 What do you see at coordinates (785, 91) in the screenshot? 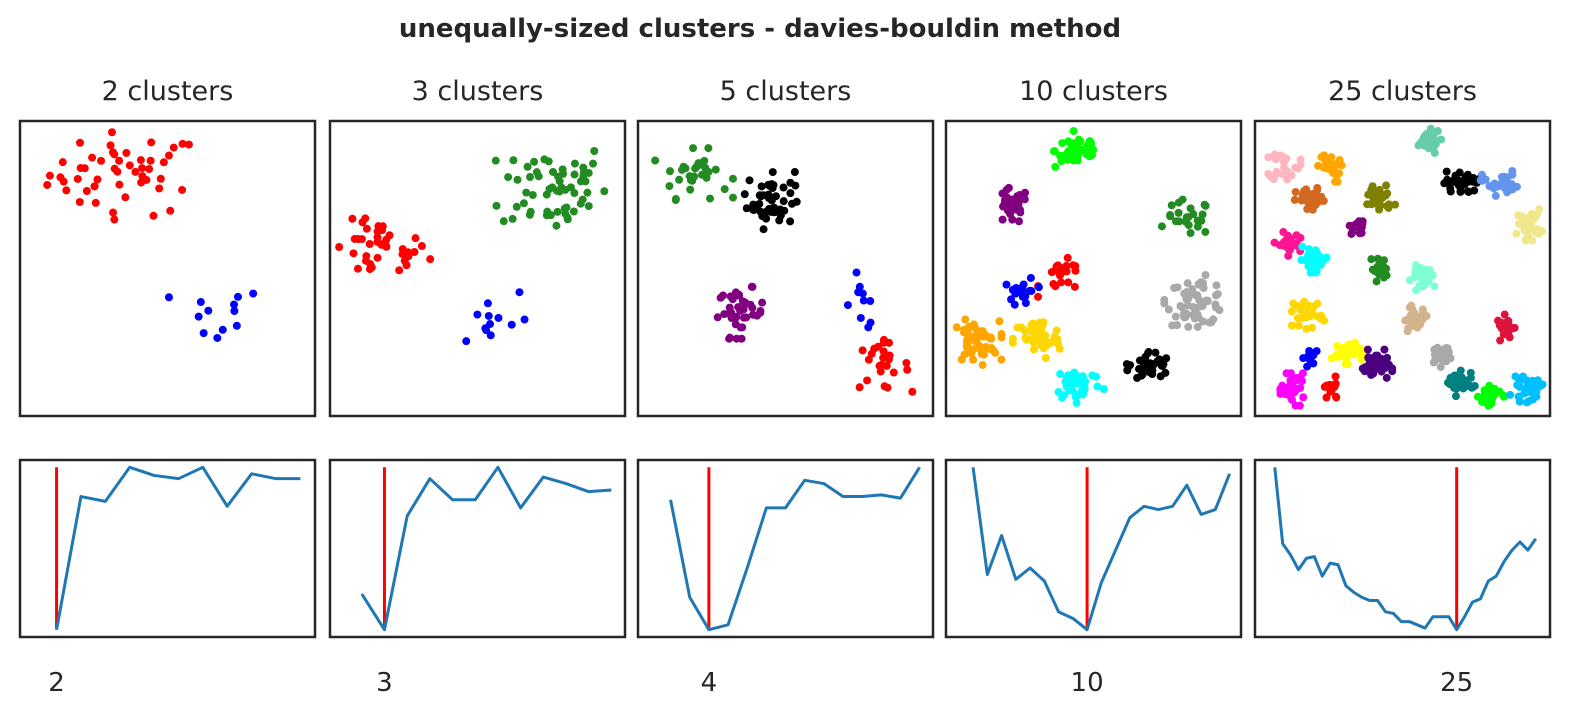
I see `subplot-title: 5 clusters` at bounding box center [785, 91].